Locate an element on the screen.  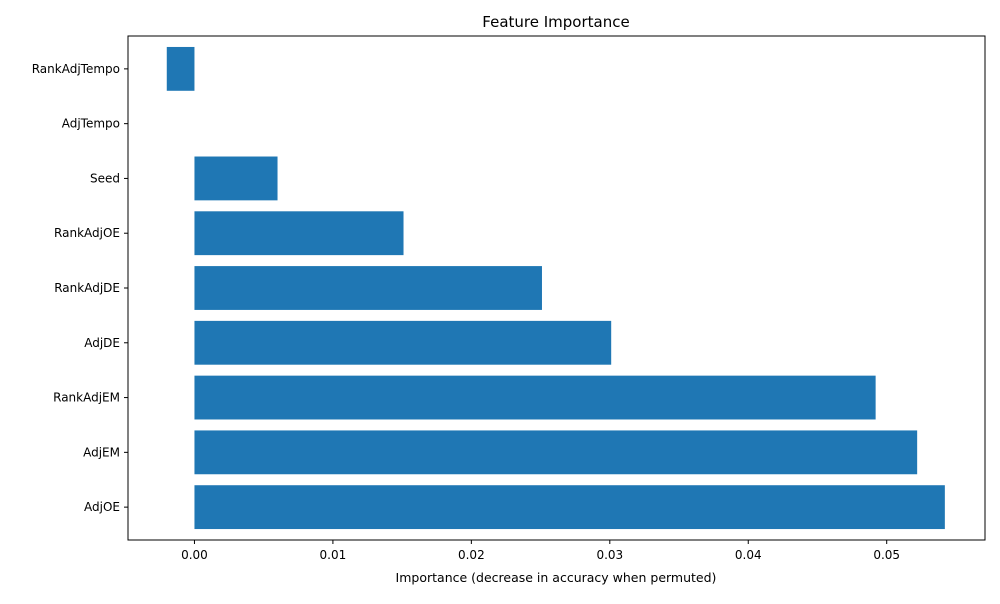
y-tick-label: RankAdjEM is located at coordinates (86, 398).